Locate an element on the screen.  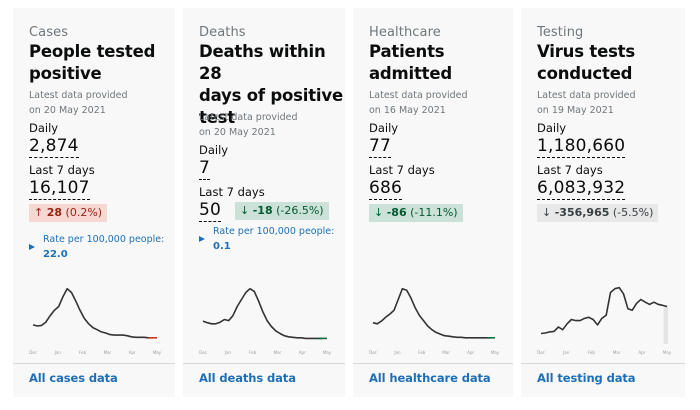
change-badge: ↓ -18 (-26.5%) is located at coordinates (282, 211).